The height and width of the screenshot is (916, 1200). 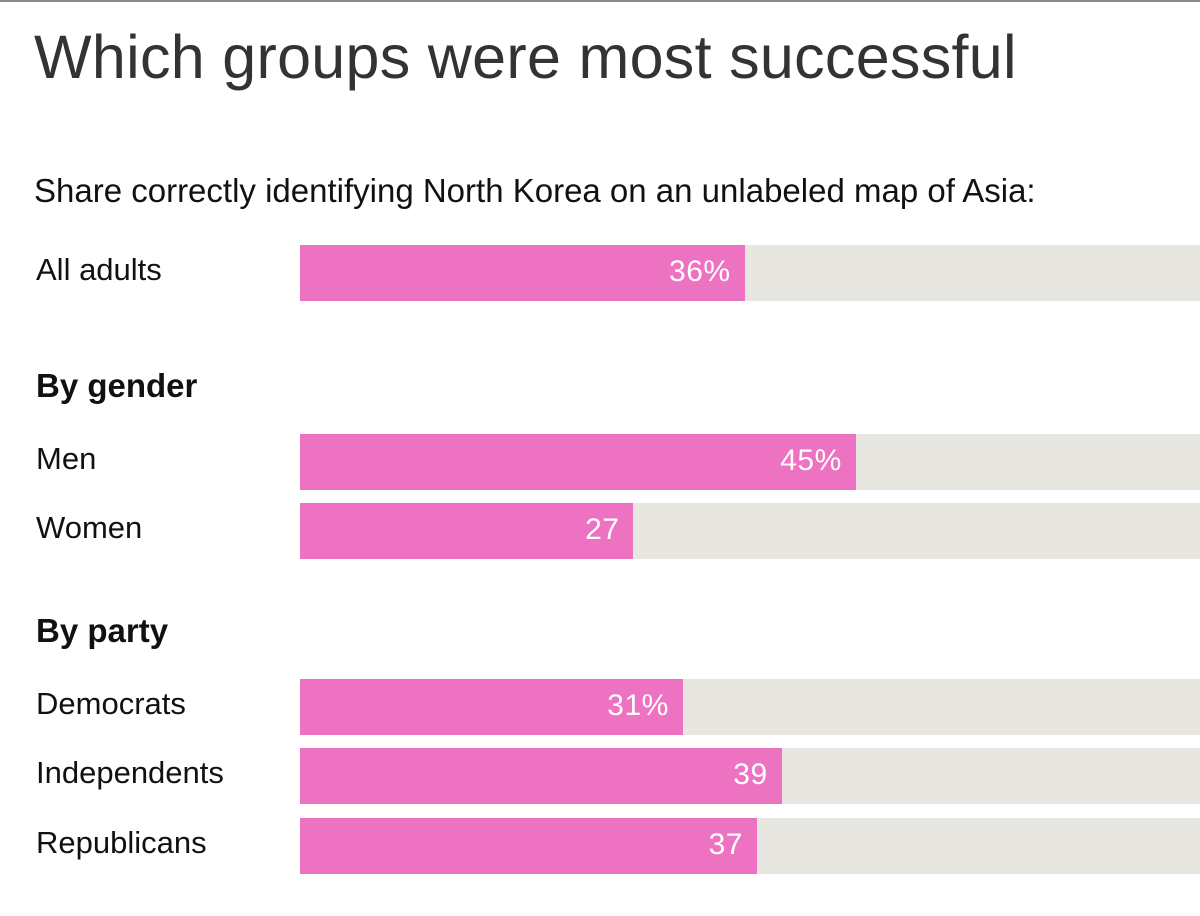 I want to click on bar-value-label: 36%, so click(x=700, y=271).